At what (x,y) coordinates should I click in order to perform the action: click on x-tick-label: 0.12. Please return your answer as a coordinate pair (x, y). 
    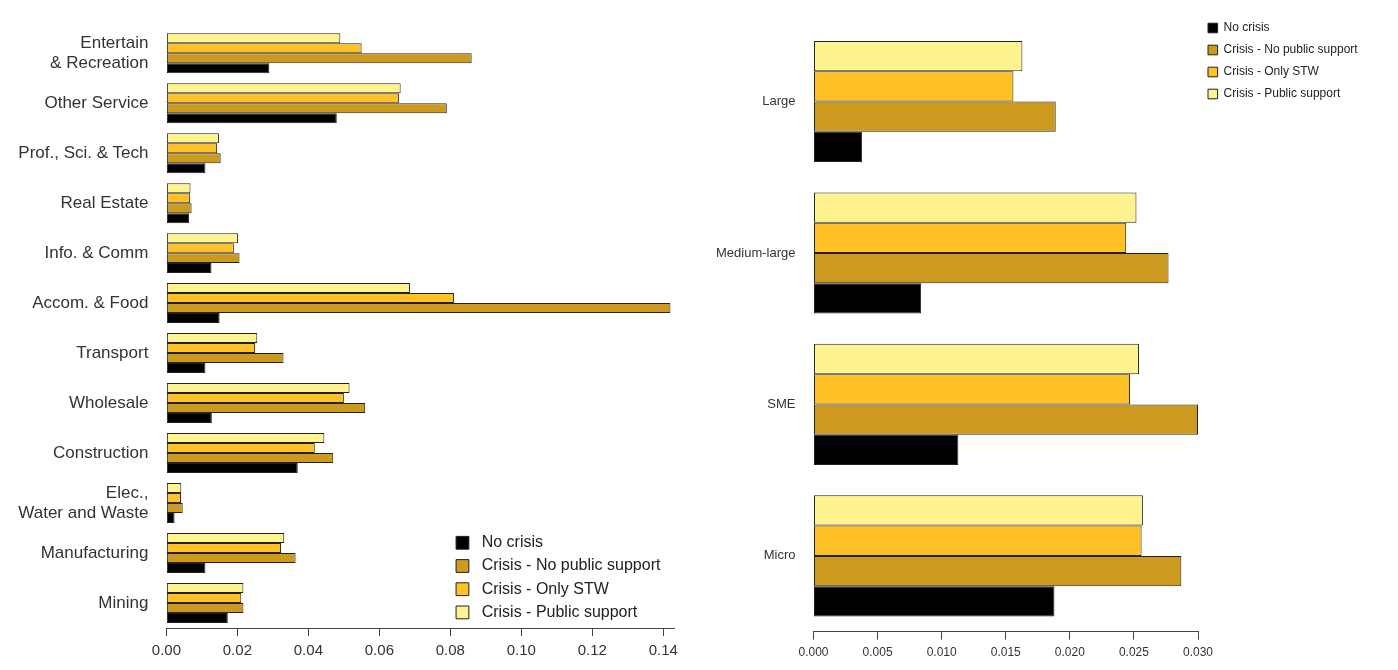
    Looking at the image, I should click on (592, 650).